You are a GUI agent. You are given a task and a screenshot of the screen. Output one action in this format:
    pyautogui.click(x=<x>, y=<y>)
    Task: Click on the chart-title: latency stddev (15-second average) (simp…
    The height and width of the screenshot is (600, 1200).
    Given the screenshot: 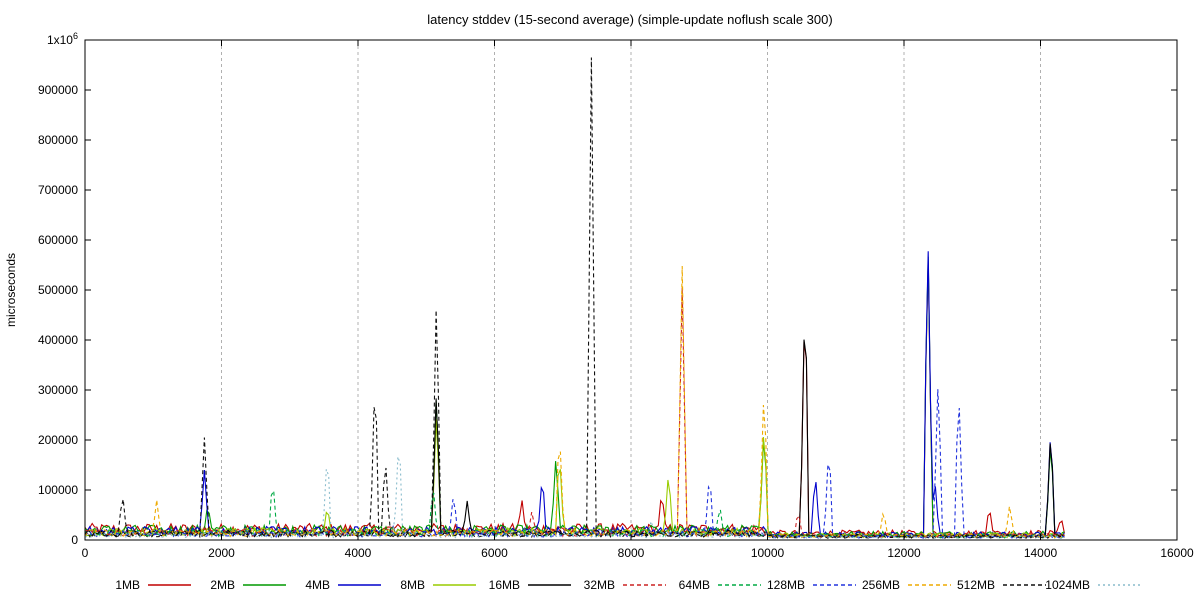 What is the action you would take?
    pyautogui.click(x=629, y=19)
    